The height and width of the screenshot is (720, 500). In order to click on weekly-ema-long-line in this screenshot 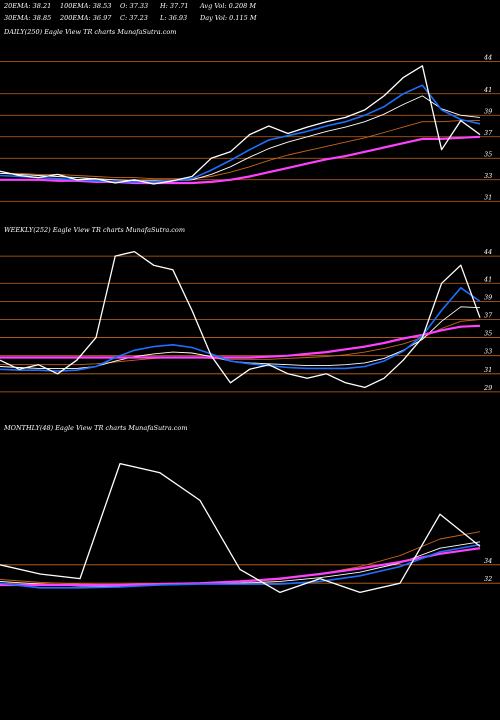, I will do `click(240, 342)`.